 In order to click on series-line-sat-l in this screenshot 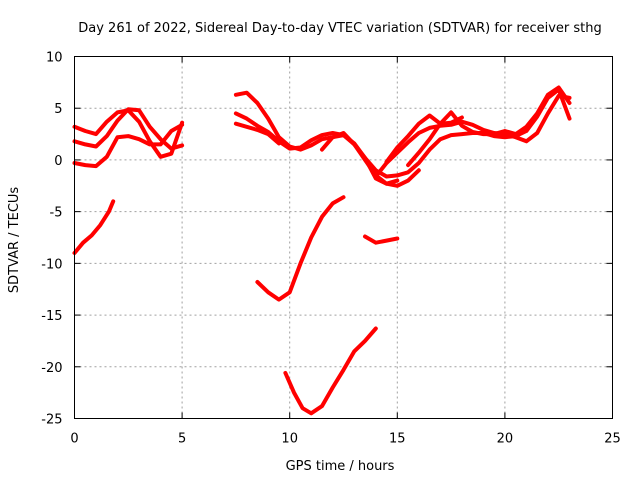, I will do `click(300, 248)`.